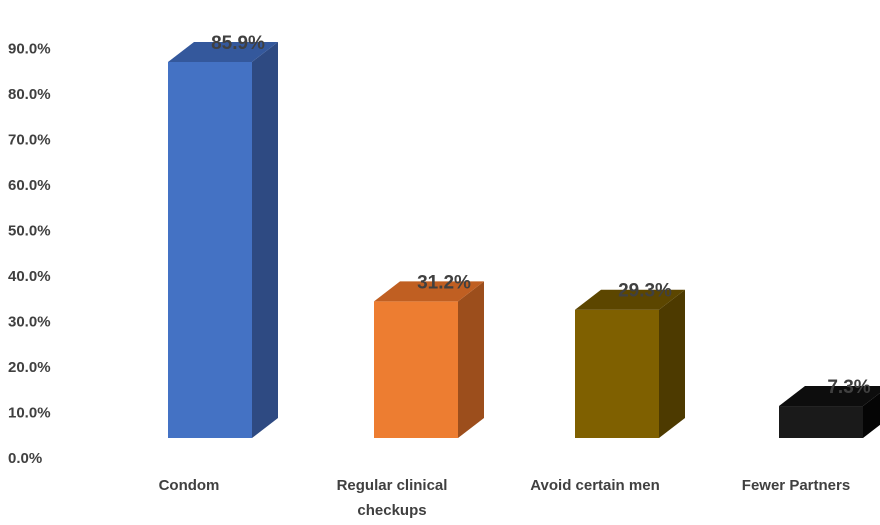 This screenshot has width=880, height=525. Describe the element at coordinates (392, 498) in the screenshot. I see `category-label: Regular clinical checkups` at that location.